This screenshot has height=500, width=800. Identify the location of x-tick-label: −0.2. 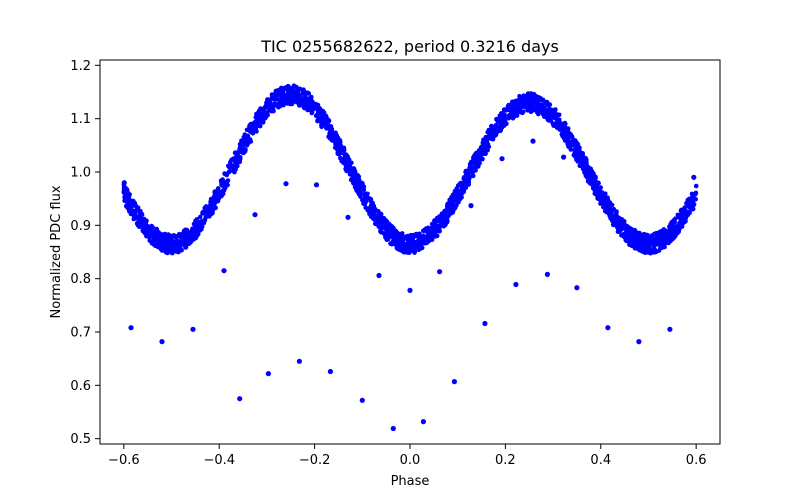
(315, 460).